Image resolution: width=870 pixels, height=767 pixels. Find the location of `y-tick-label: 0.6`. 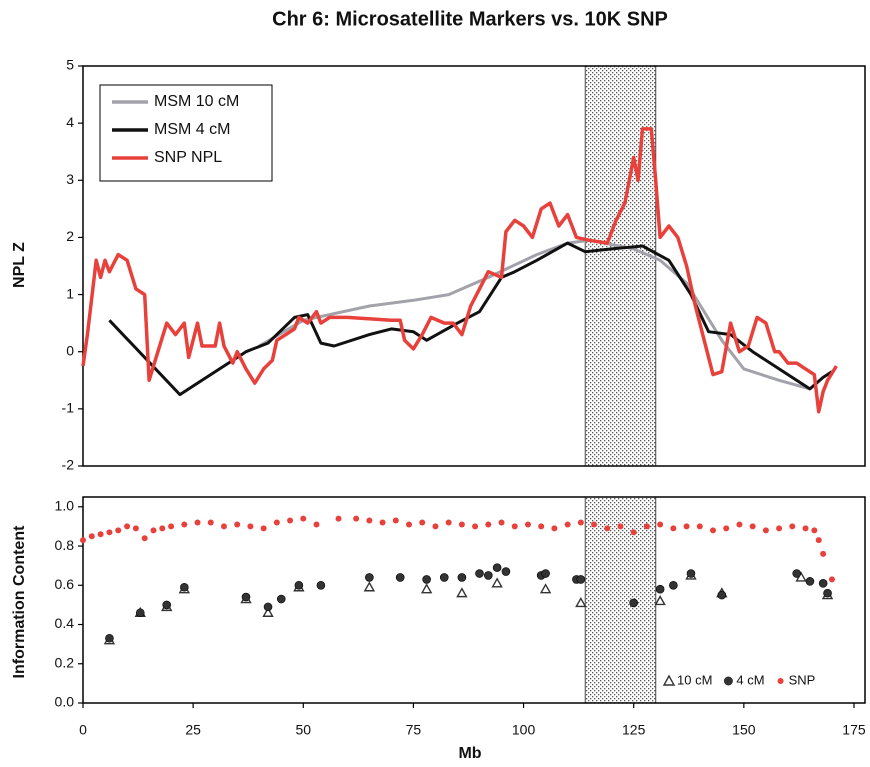

y-tick-label: 0.6 is located at coordinates (65, 584).